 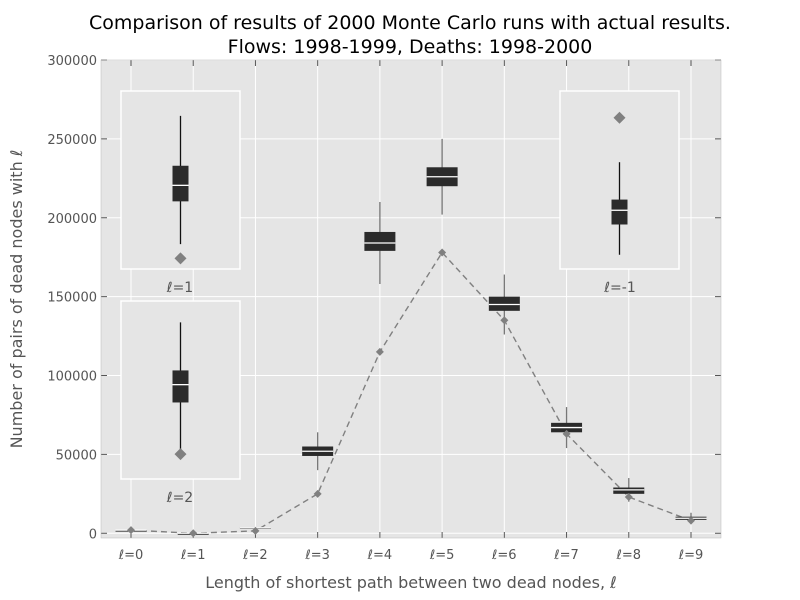 I want to click on x-tick-label: ℓ=2, so click(x=255, y=555).